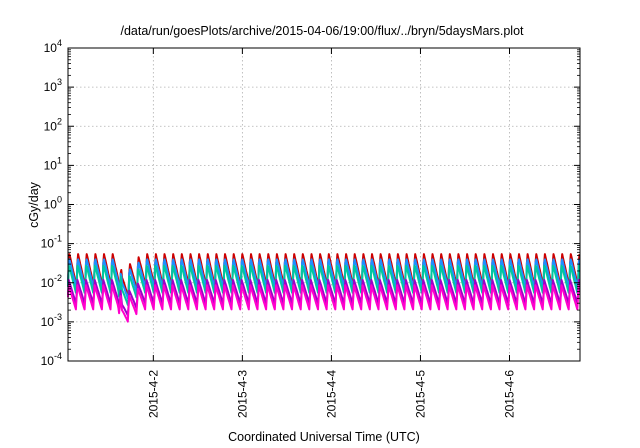 The width and height of the screenshot is (640, 448). What do you see at coordinates (331, 394) in the screenshot?
I see `x-tick-label: 2015-4-4` at bounding box center [331, 394].